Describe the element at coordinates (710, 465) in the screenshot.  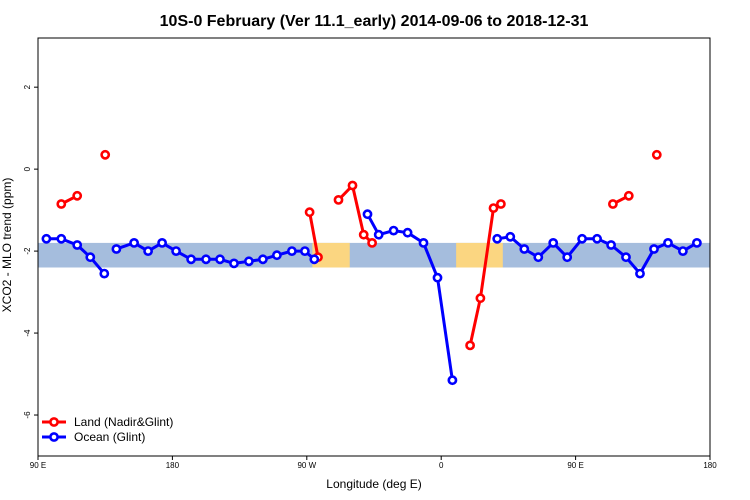
I see `x-tick-label-5: 180` at that location.